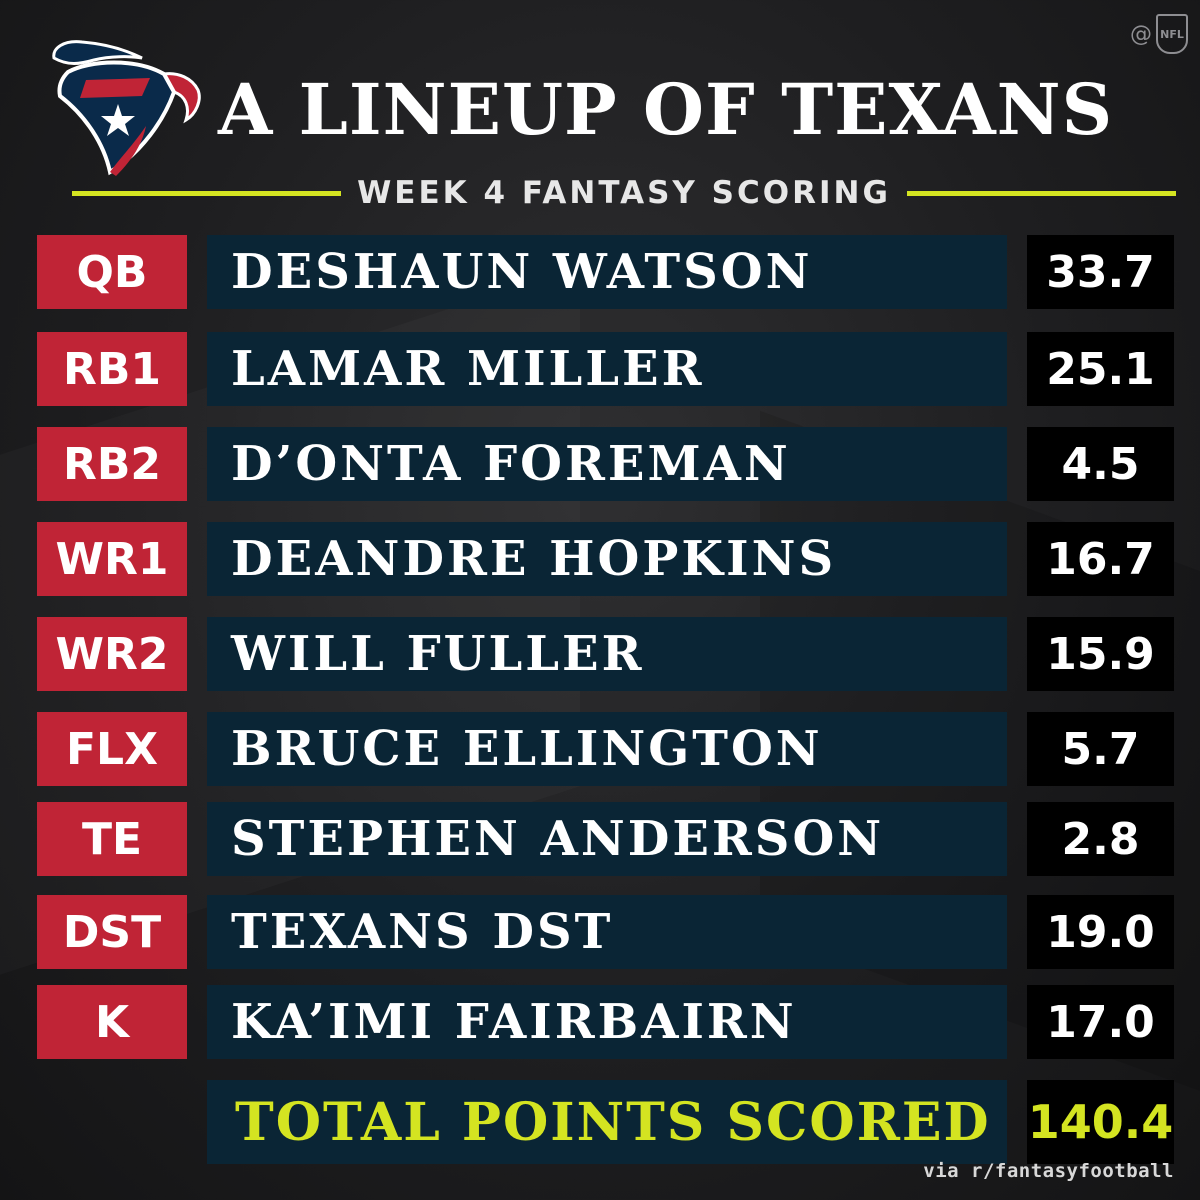  What do you see at coordinates (607, 559) in the screenshot?
I see `player-name-cell: DEANDRE HOPKINS` at bounding box center [607, 559].